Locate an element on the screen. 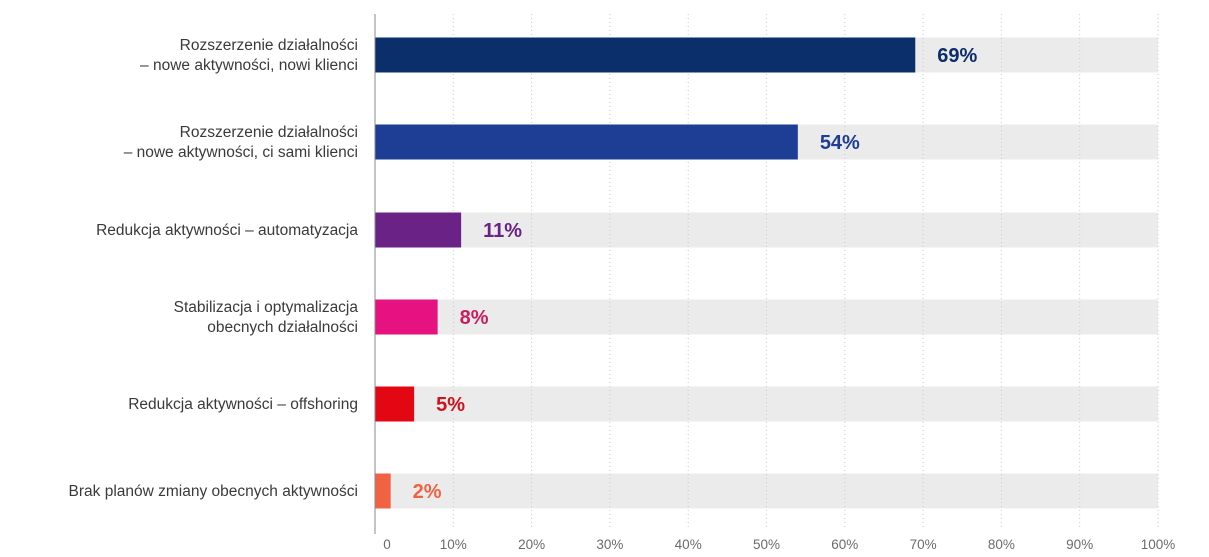 The height and width of the screenshot is (557, 1209). x-tick-label: 0 is located at coordinates (387, 544).